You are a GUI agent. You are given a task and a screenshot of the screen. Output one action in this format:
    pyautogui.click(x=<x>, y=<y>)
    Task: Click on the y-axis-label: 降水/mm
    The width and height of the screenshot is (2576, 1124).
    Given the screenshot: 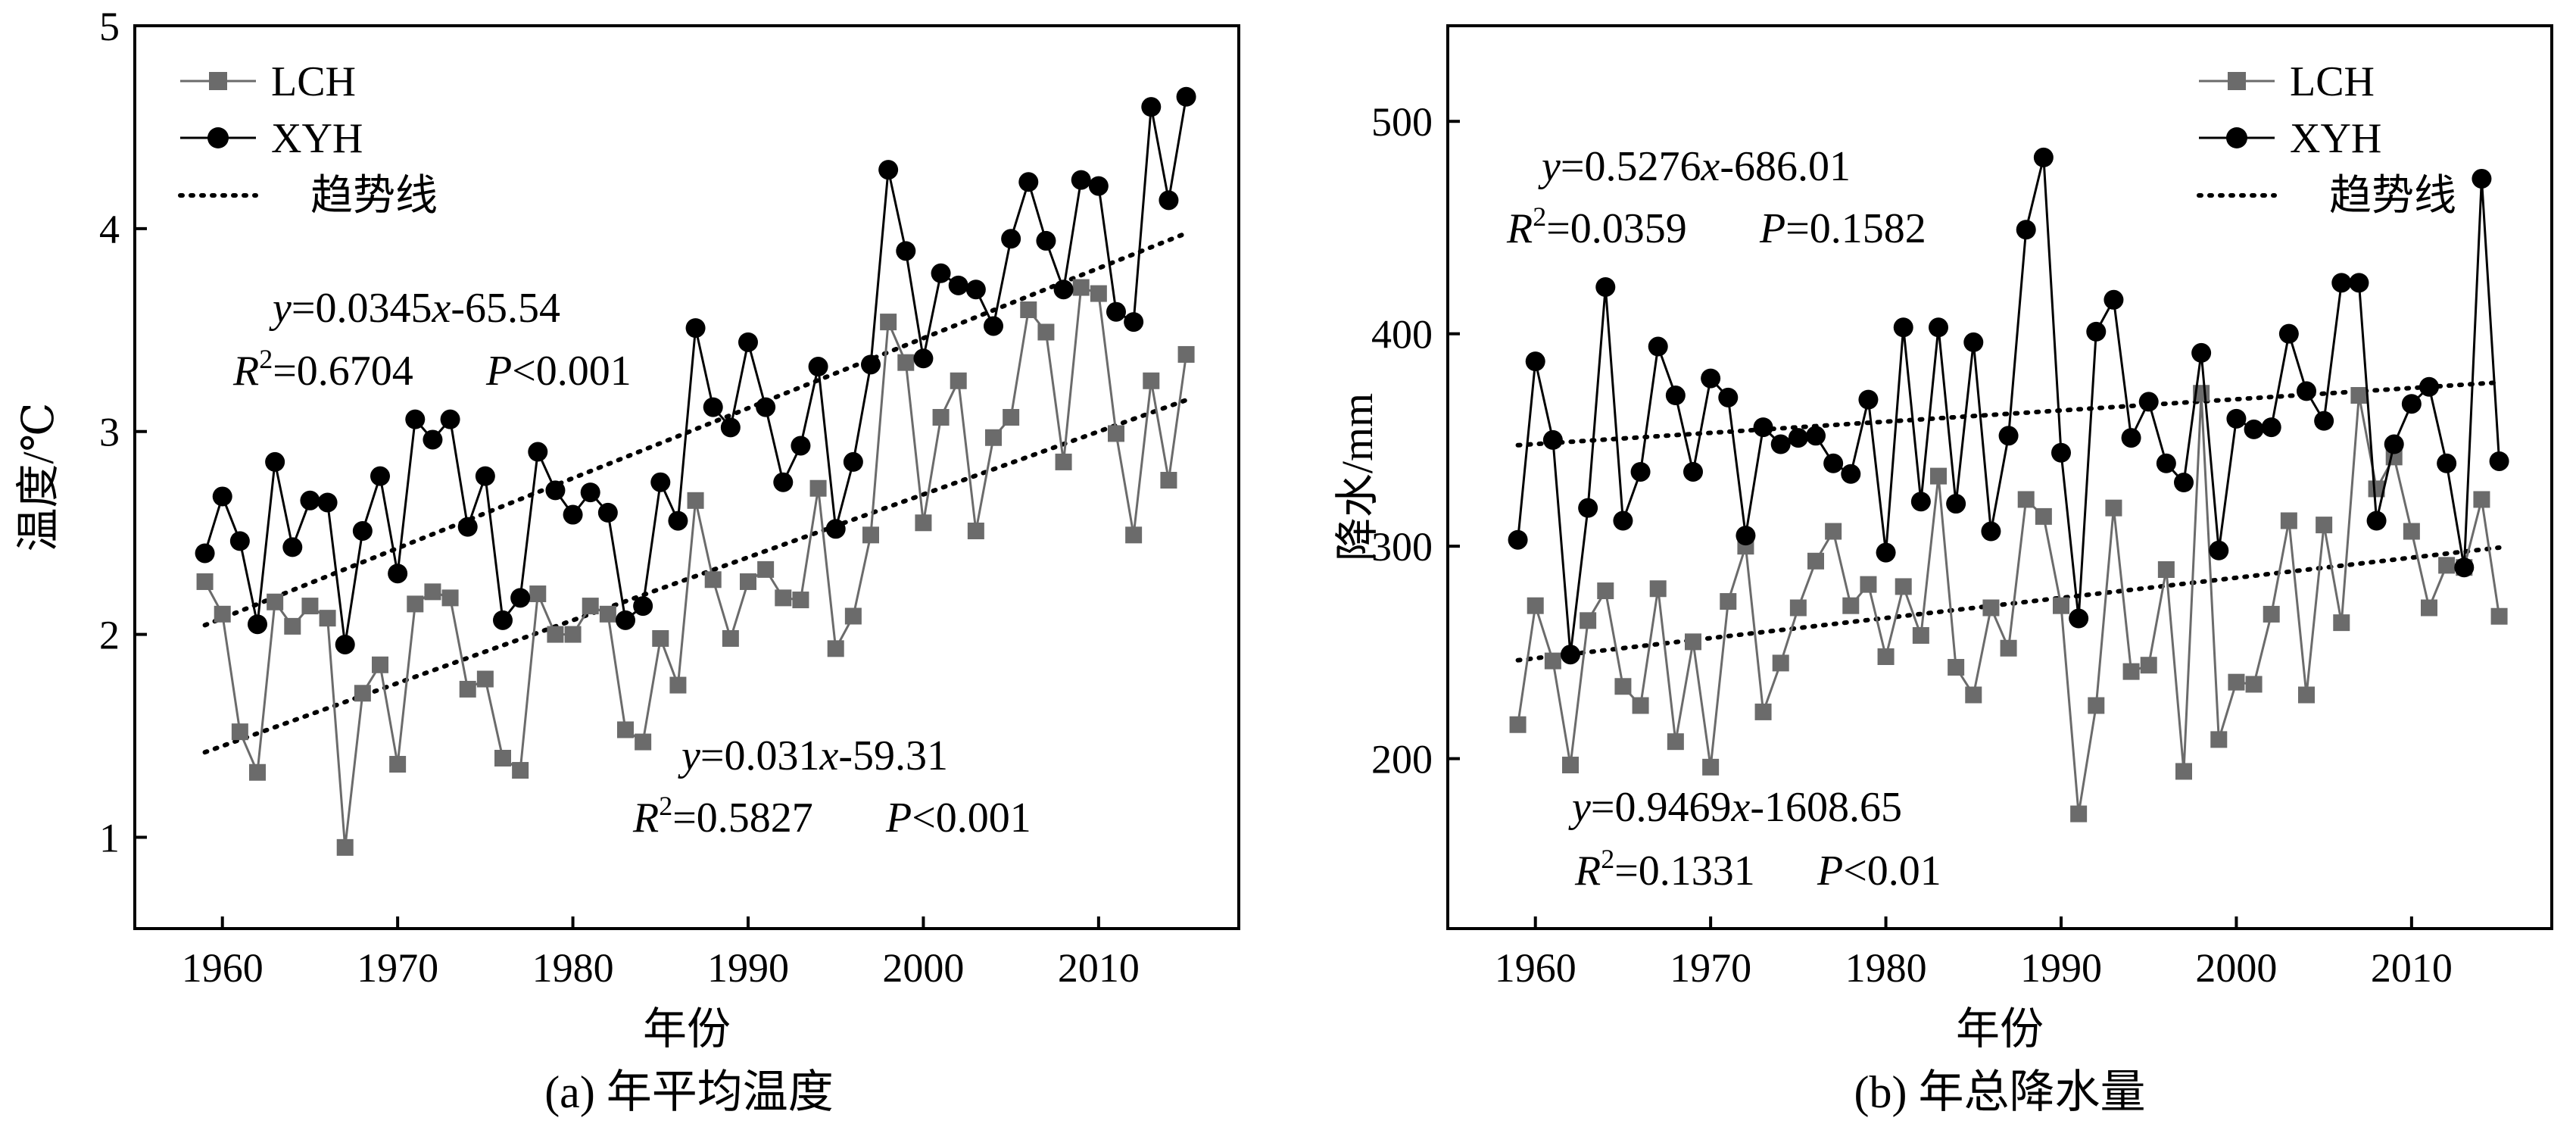 What is the action you would take?
    pyautogui.click(x=1357, y=477)
    